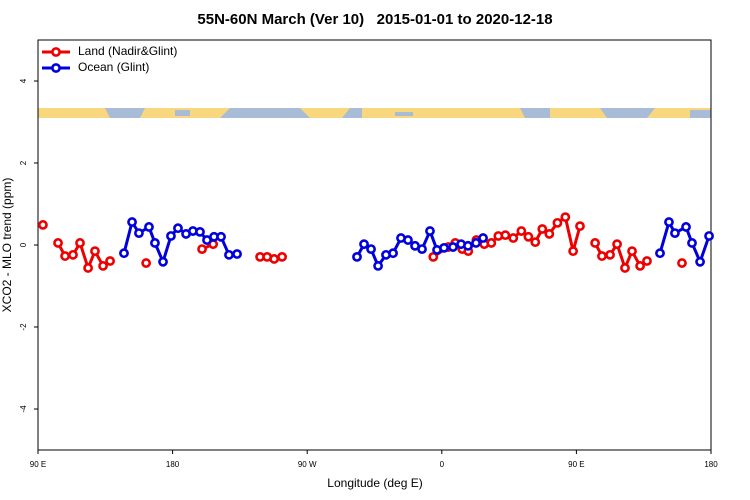 This screenshot has width=750, height=500. I want to click on x-tick-label: 90 W, so click(307, 464).